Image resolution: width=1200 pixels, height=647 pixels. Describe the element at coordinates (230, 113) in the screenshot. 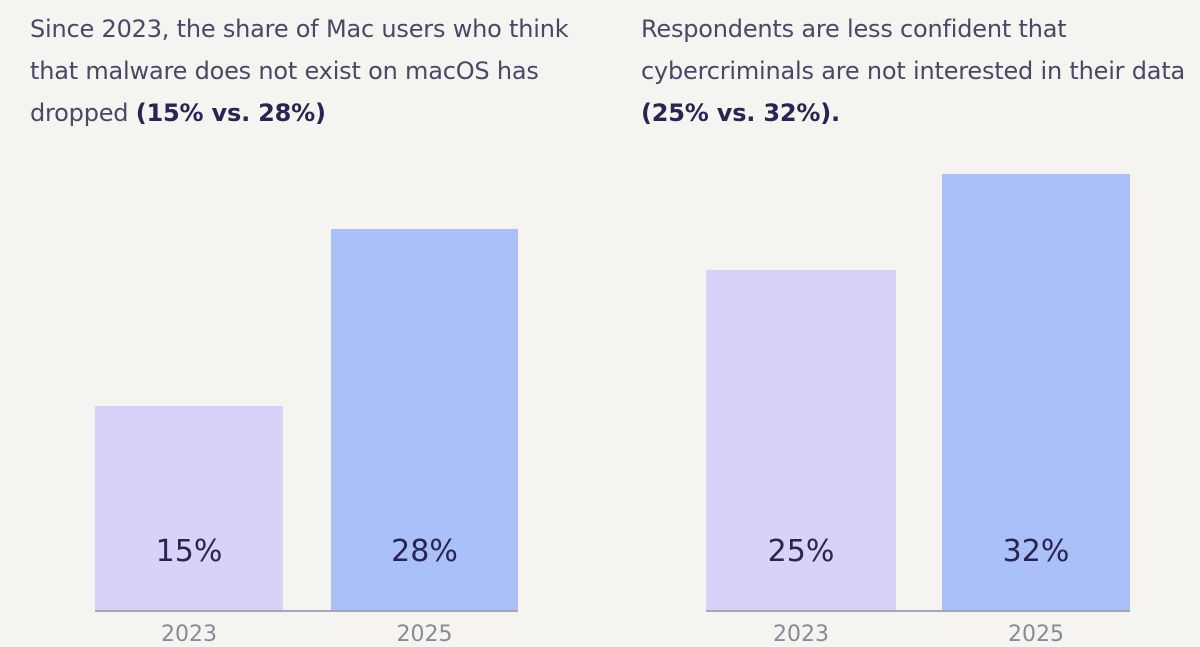

I see `title-bold: (15% vs. 28%)` at that location.